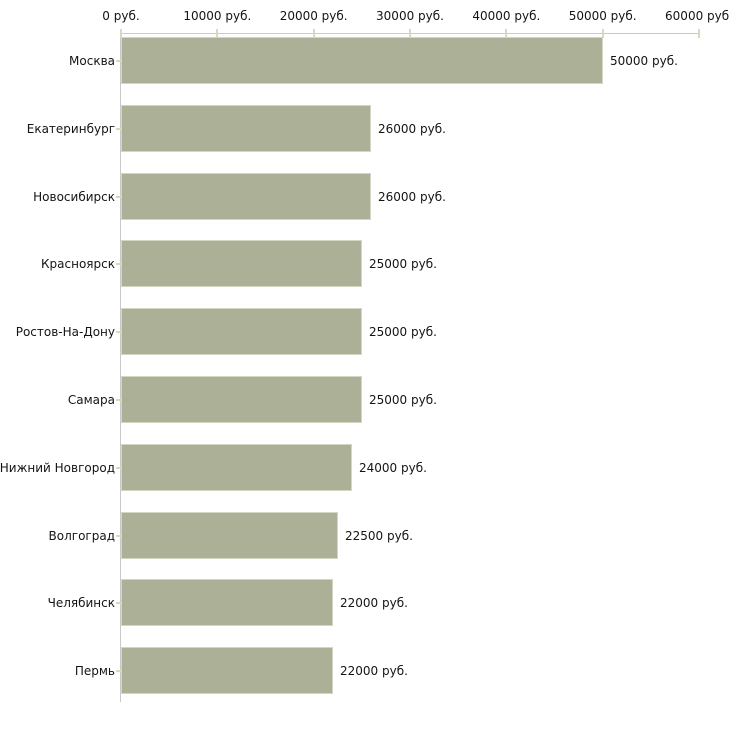 The width and height of the screenshot is (730, 730). I want to click on category-label: Пермь, so click(94, 670).